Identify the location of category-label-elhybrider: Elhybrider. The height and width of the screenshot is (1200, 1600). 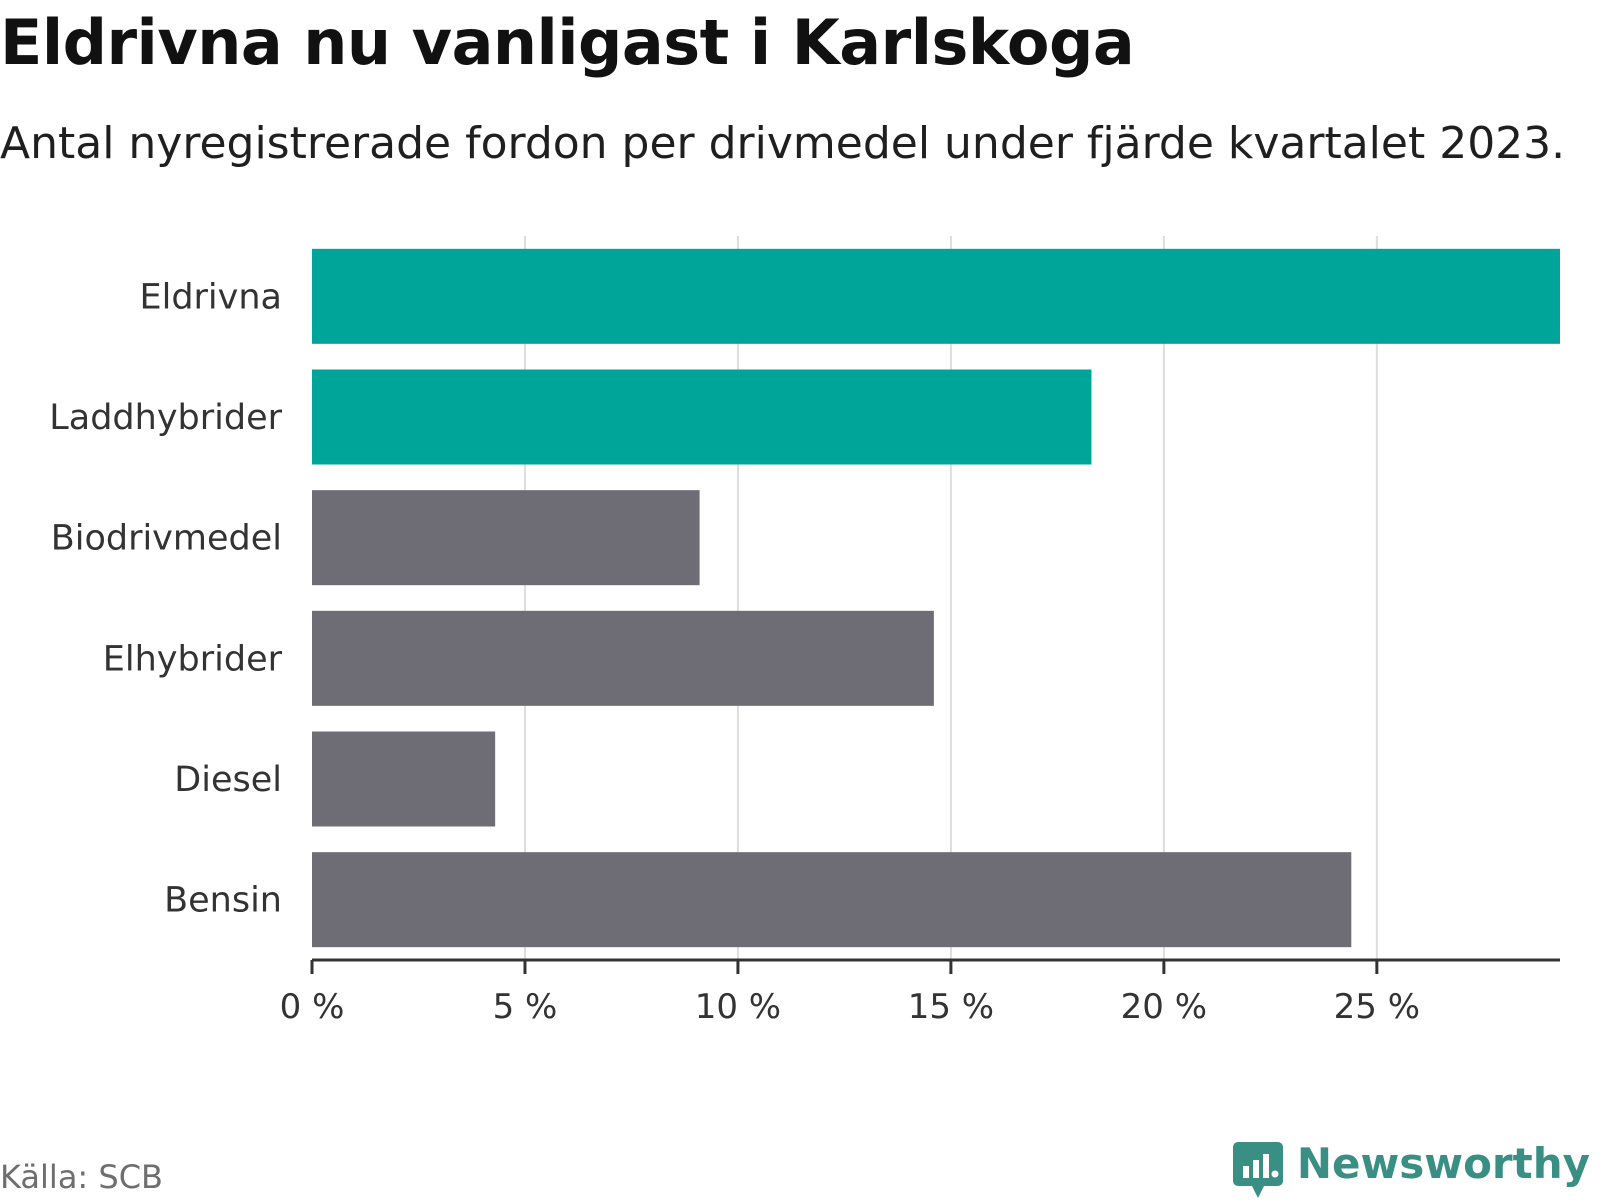
(193, 659).